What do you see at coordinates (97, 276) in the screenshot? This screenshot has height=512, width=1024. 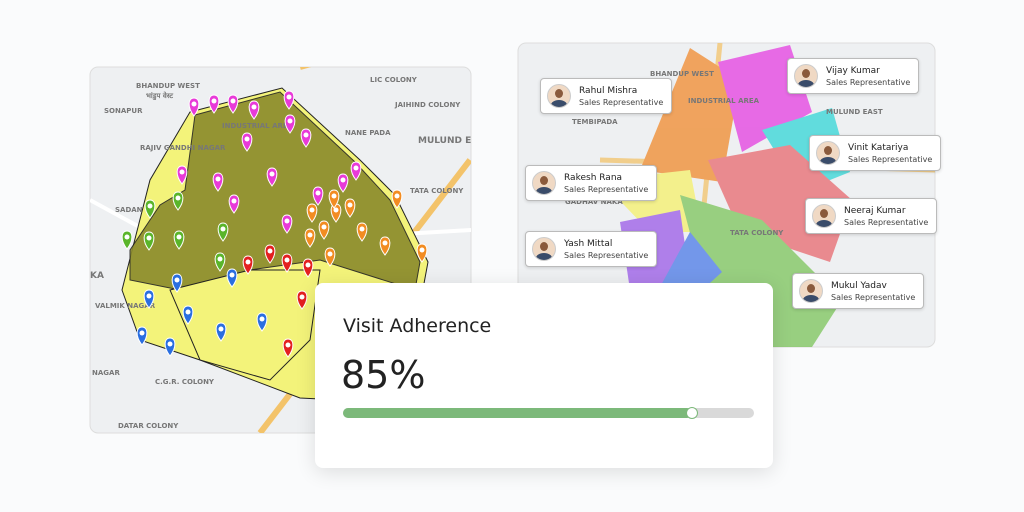 I see `map-label: KA` at bounding box center [97, 276].